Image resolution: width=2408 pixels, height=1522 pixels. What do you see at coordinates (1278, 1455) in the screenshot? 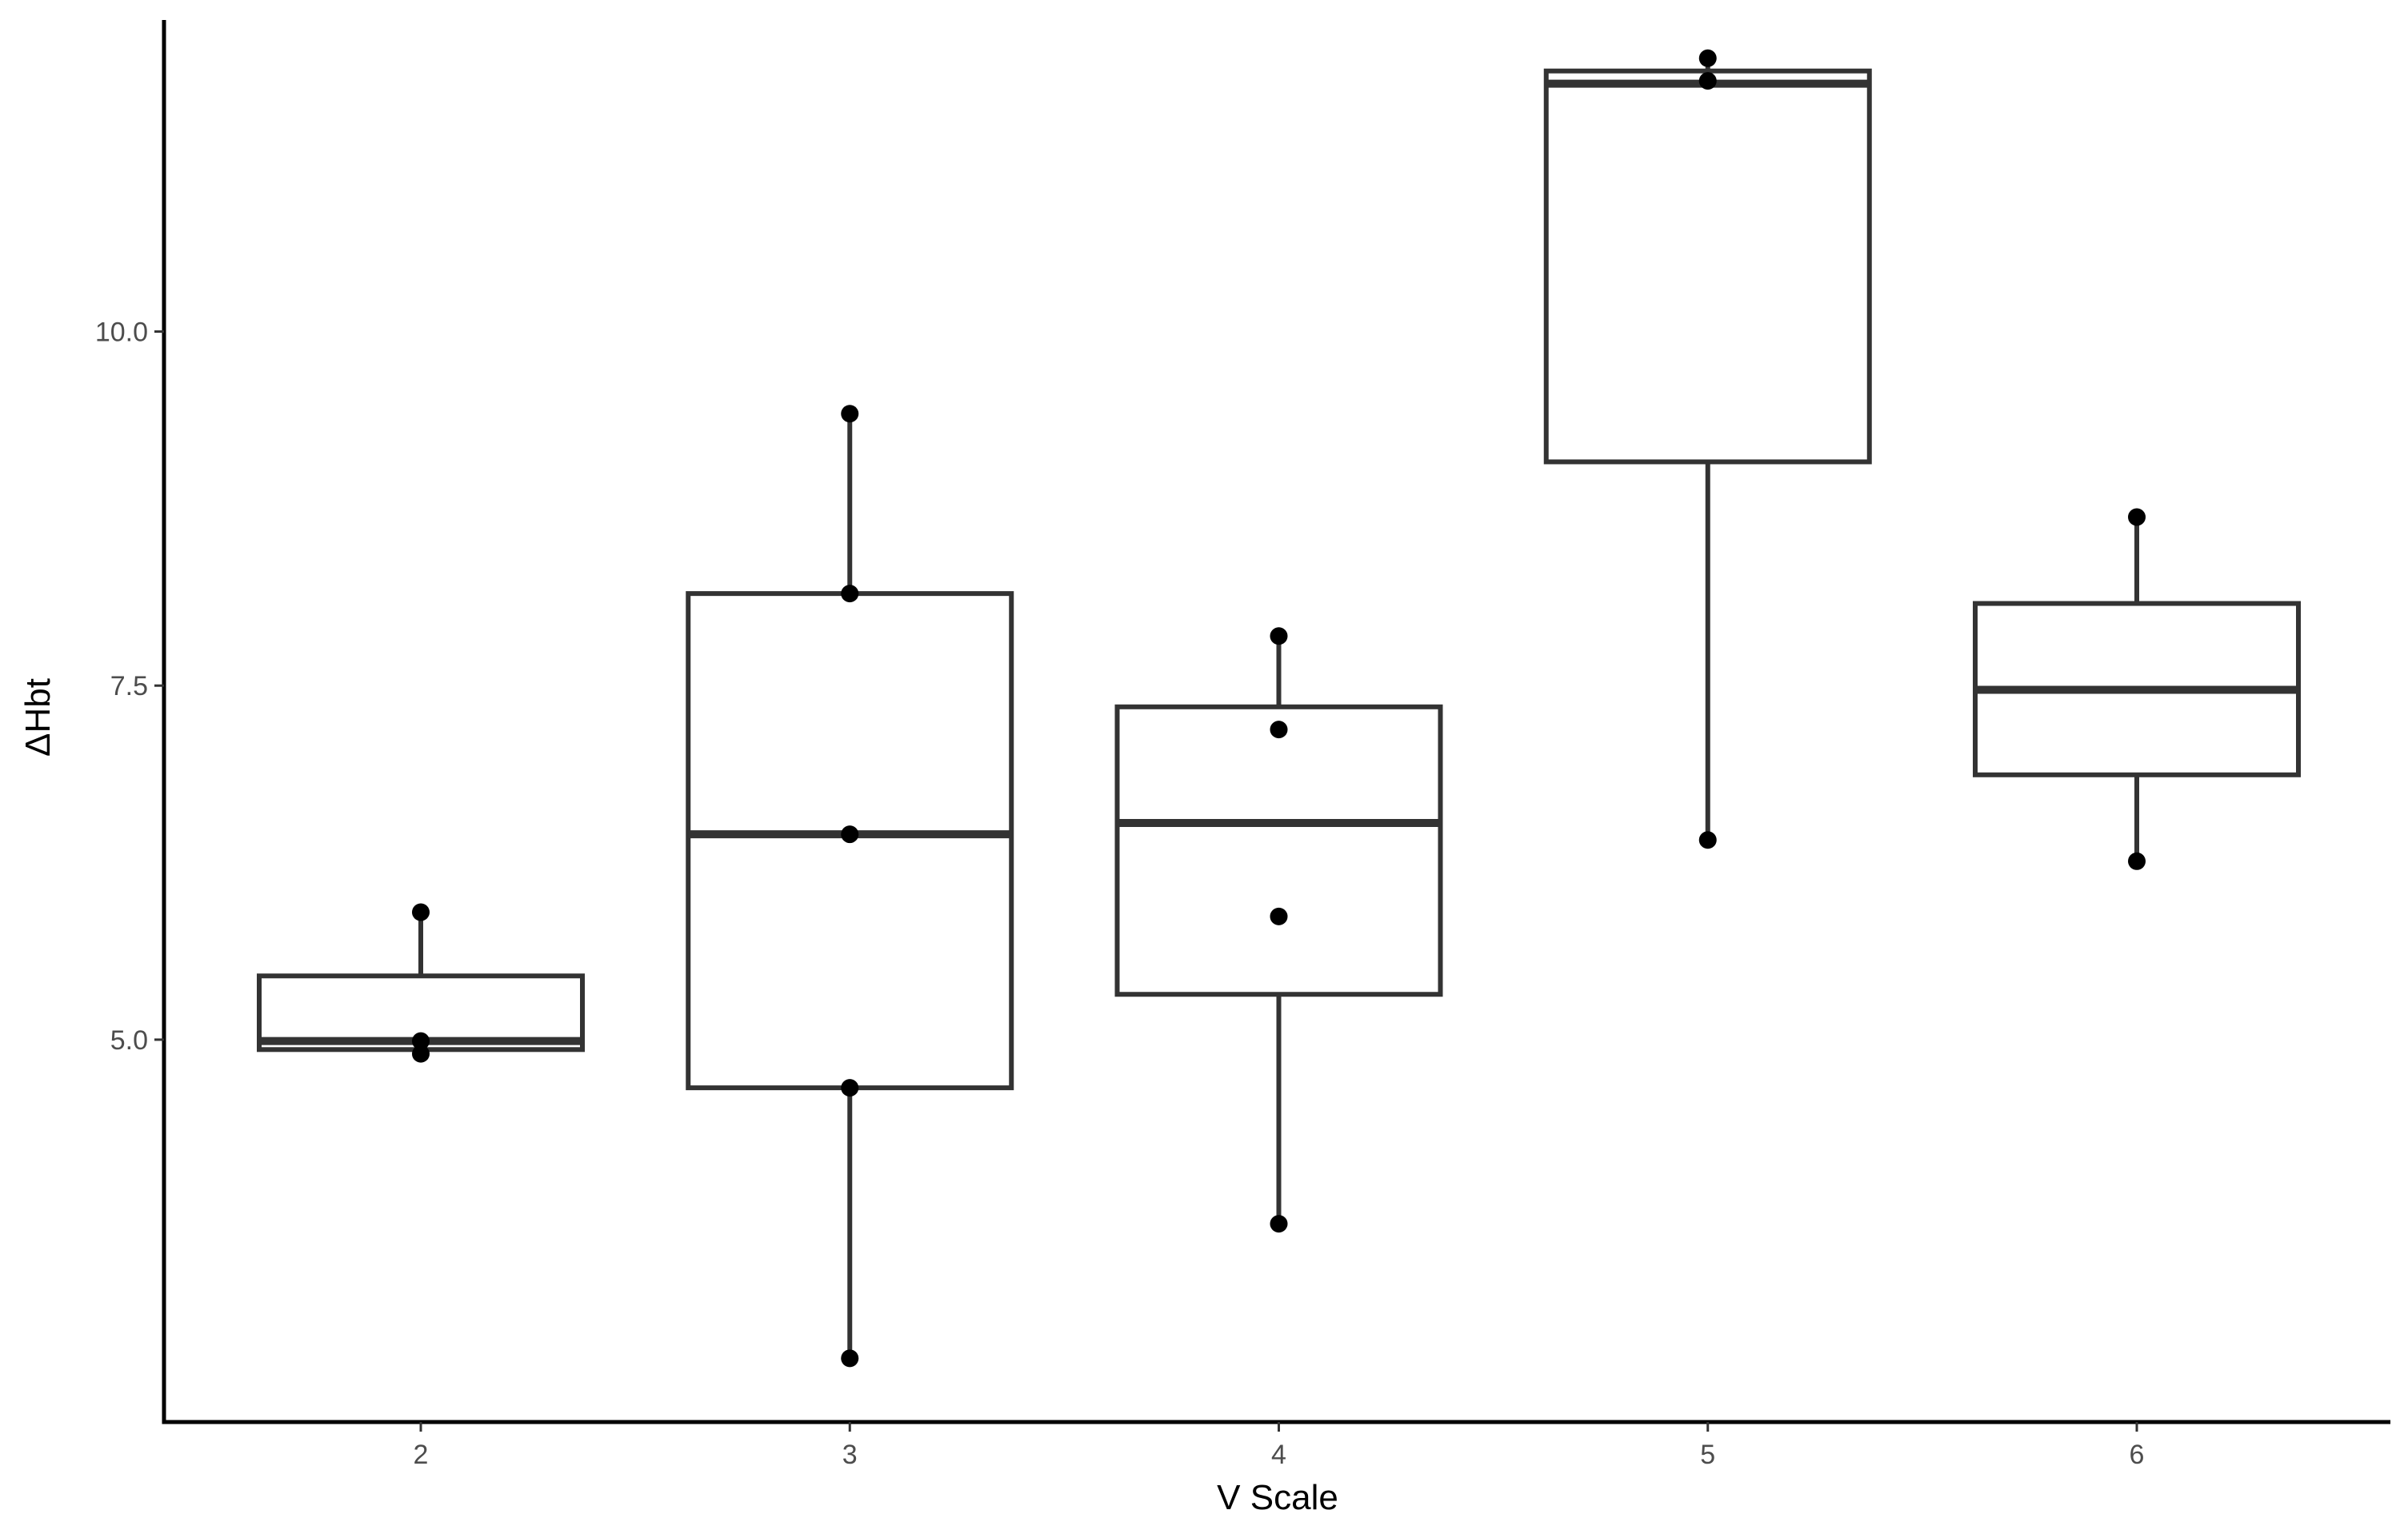
I see `x-tick-label: 4` at bounding box center [1278, 1455].